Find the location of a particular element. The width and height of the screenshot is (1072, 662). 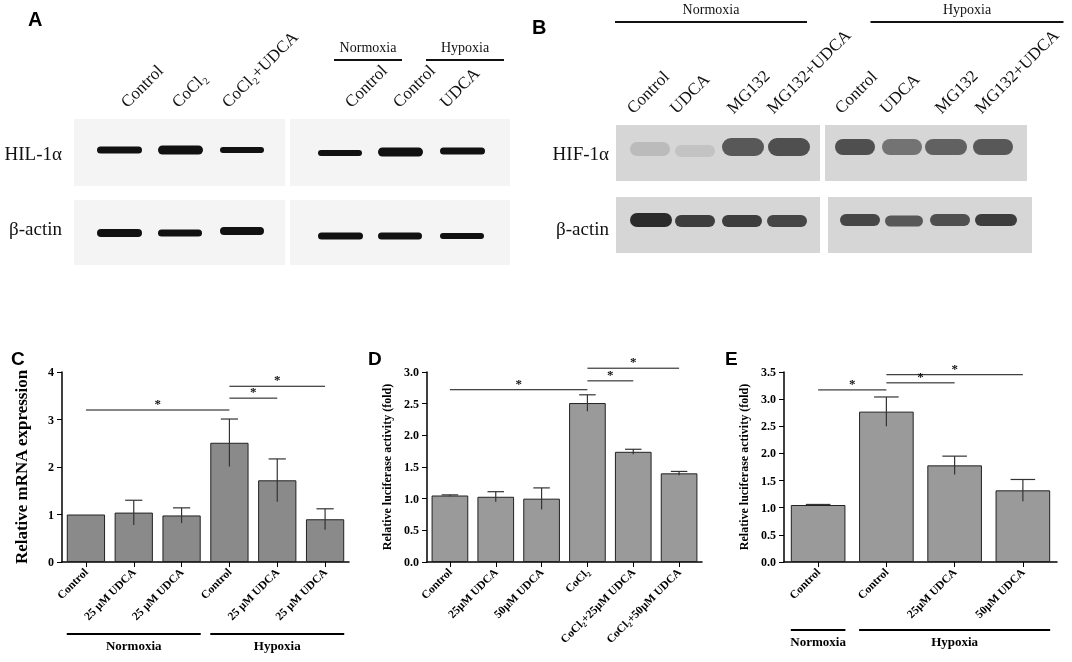

text: A is located at coordinates (35, 19).